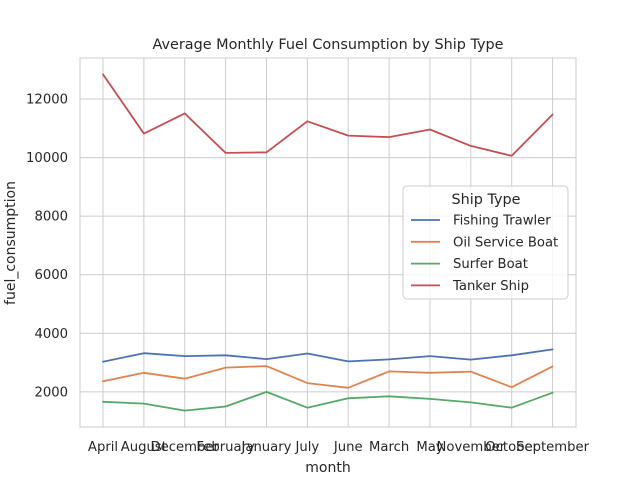  What do you see at coordinates (11, 243) in the screenshot?
I see `y-axis-label: fuel_consumption` at bounding box center [11, 243].